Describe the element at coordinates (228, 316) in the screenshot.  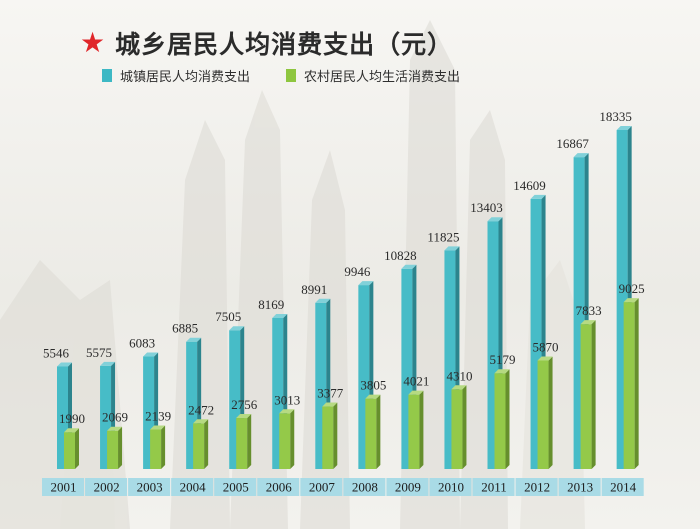
I see `data-label: 7505` at that location.